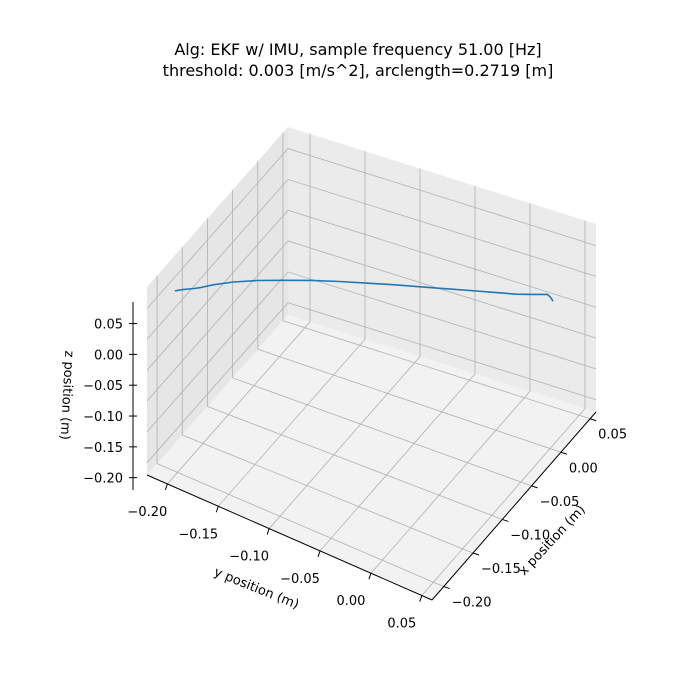 This screenshot has width=700, height=700. What do you see at coordinates (67, 395) in the screenshot?
I see `z-axis-label: z position (m)` at bounding box center [67, 395].